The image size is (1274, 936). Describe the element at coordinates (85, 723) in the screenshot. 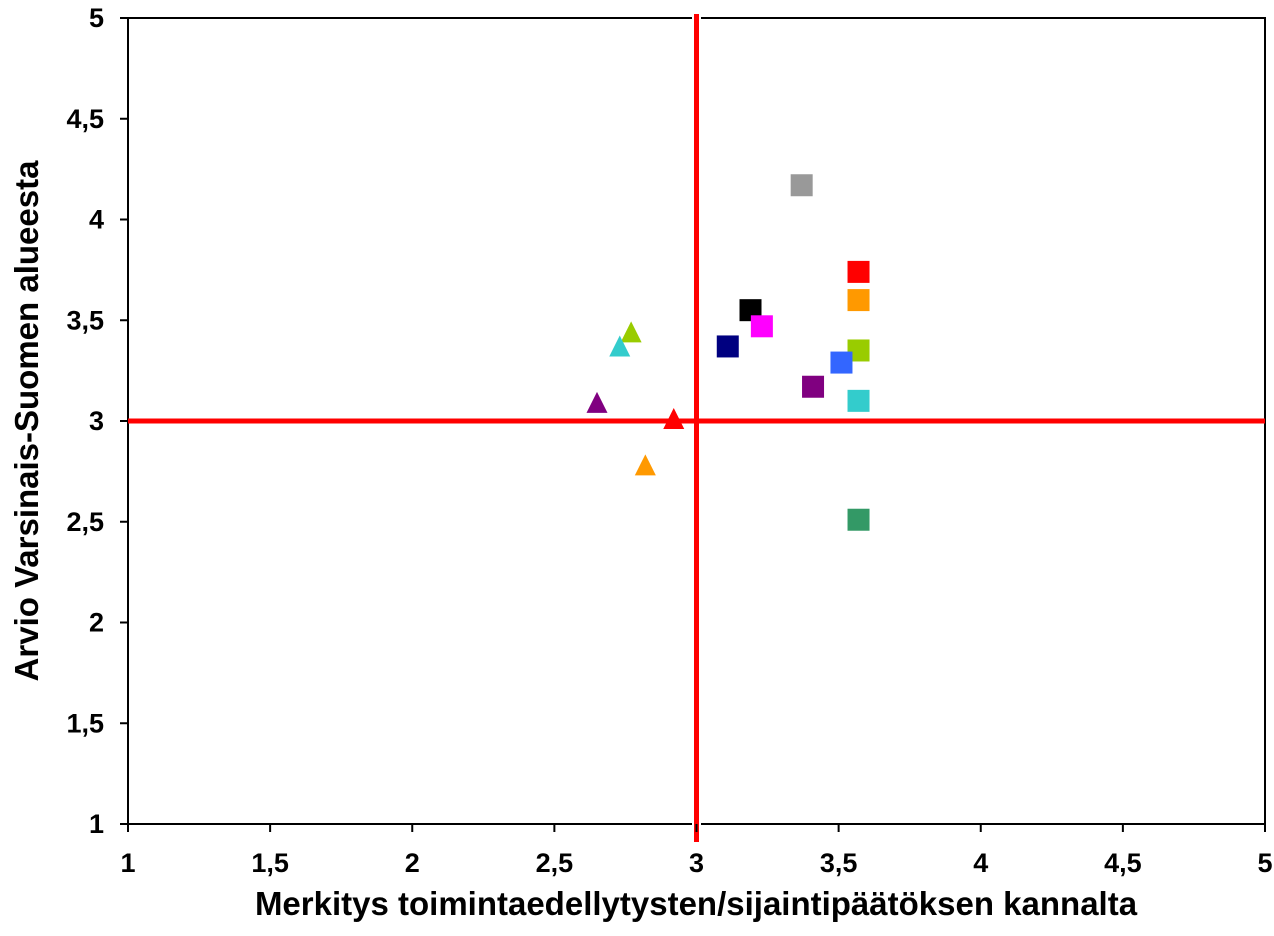

I see `y-tick-label: 1,5` at that location.